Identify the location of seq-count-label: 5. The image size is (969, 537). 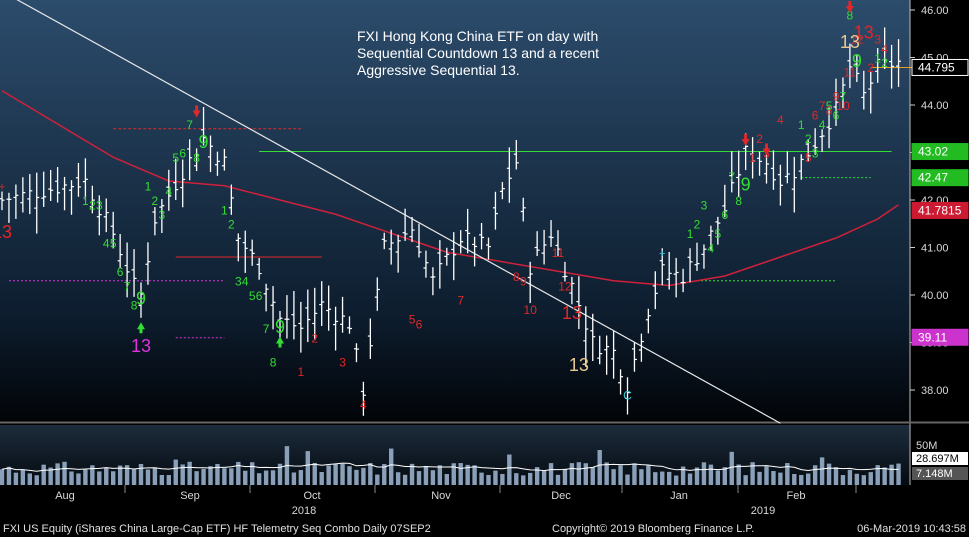
(412, 320).